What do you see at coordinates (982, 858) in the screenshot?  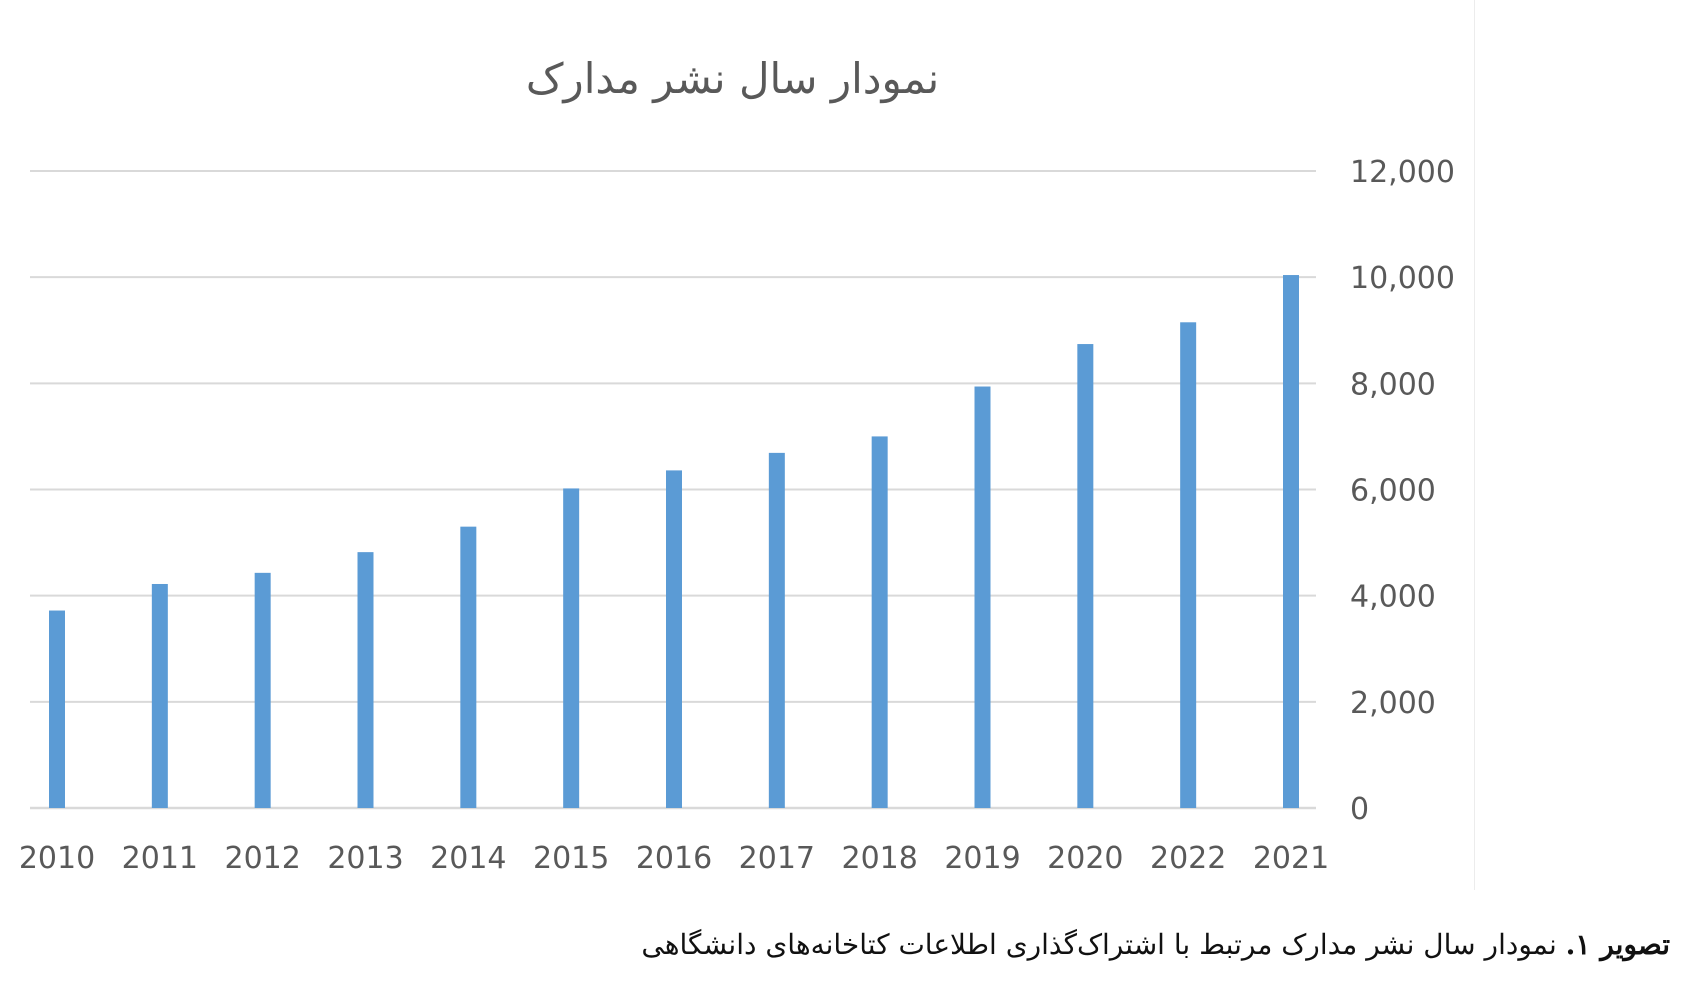 I see `x-tick-label: 2019` at bounding box center [982, 858].